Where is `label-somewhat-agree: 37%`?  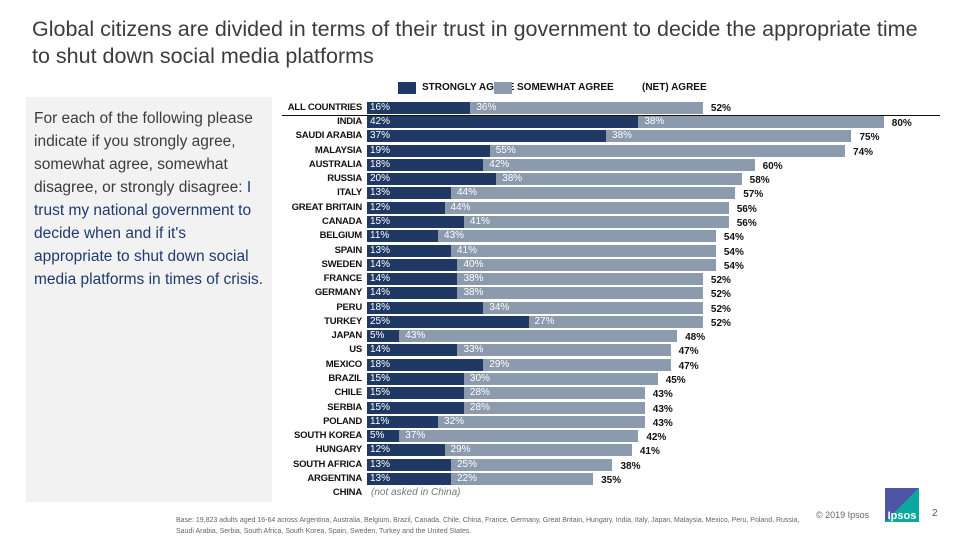
label-somewhat-agree: 37% is located at coordinates (415, 436).